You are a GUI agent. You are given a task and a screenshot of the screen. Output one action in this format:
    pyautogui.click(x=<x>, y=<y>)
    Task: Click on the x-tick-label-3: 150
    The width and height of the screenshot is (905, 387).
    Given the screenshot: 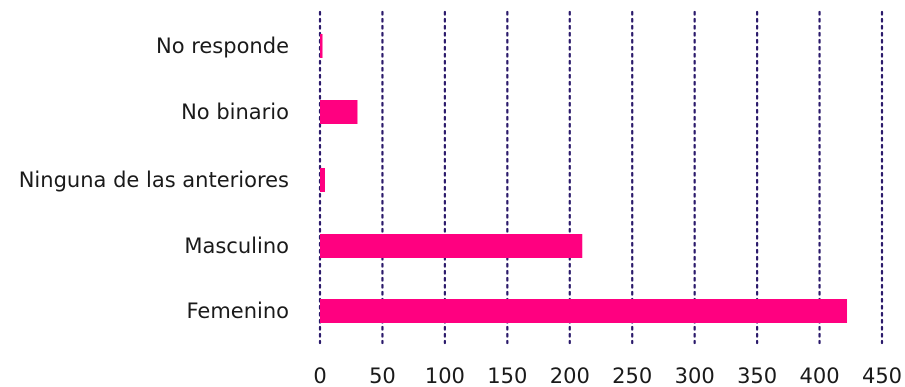 What is the action you would take?
    pyautogui.click(x=507, y=375)
    